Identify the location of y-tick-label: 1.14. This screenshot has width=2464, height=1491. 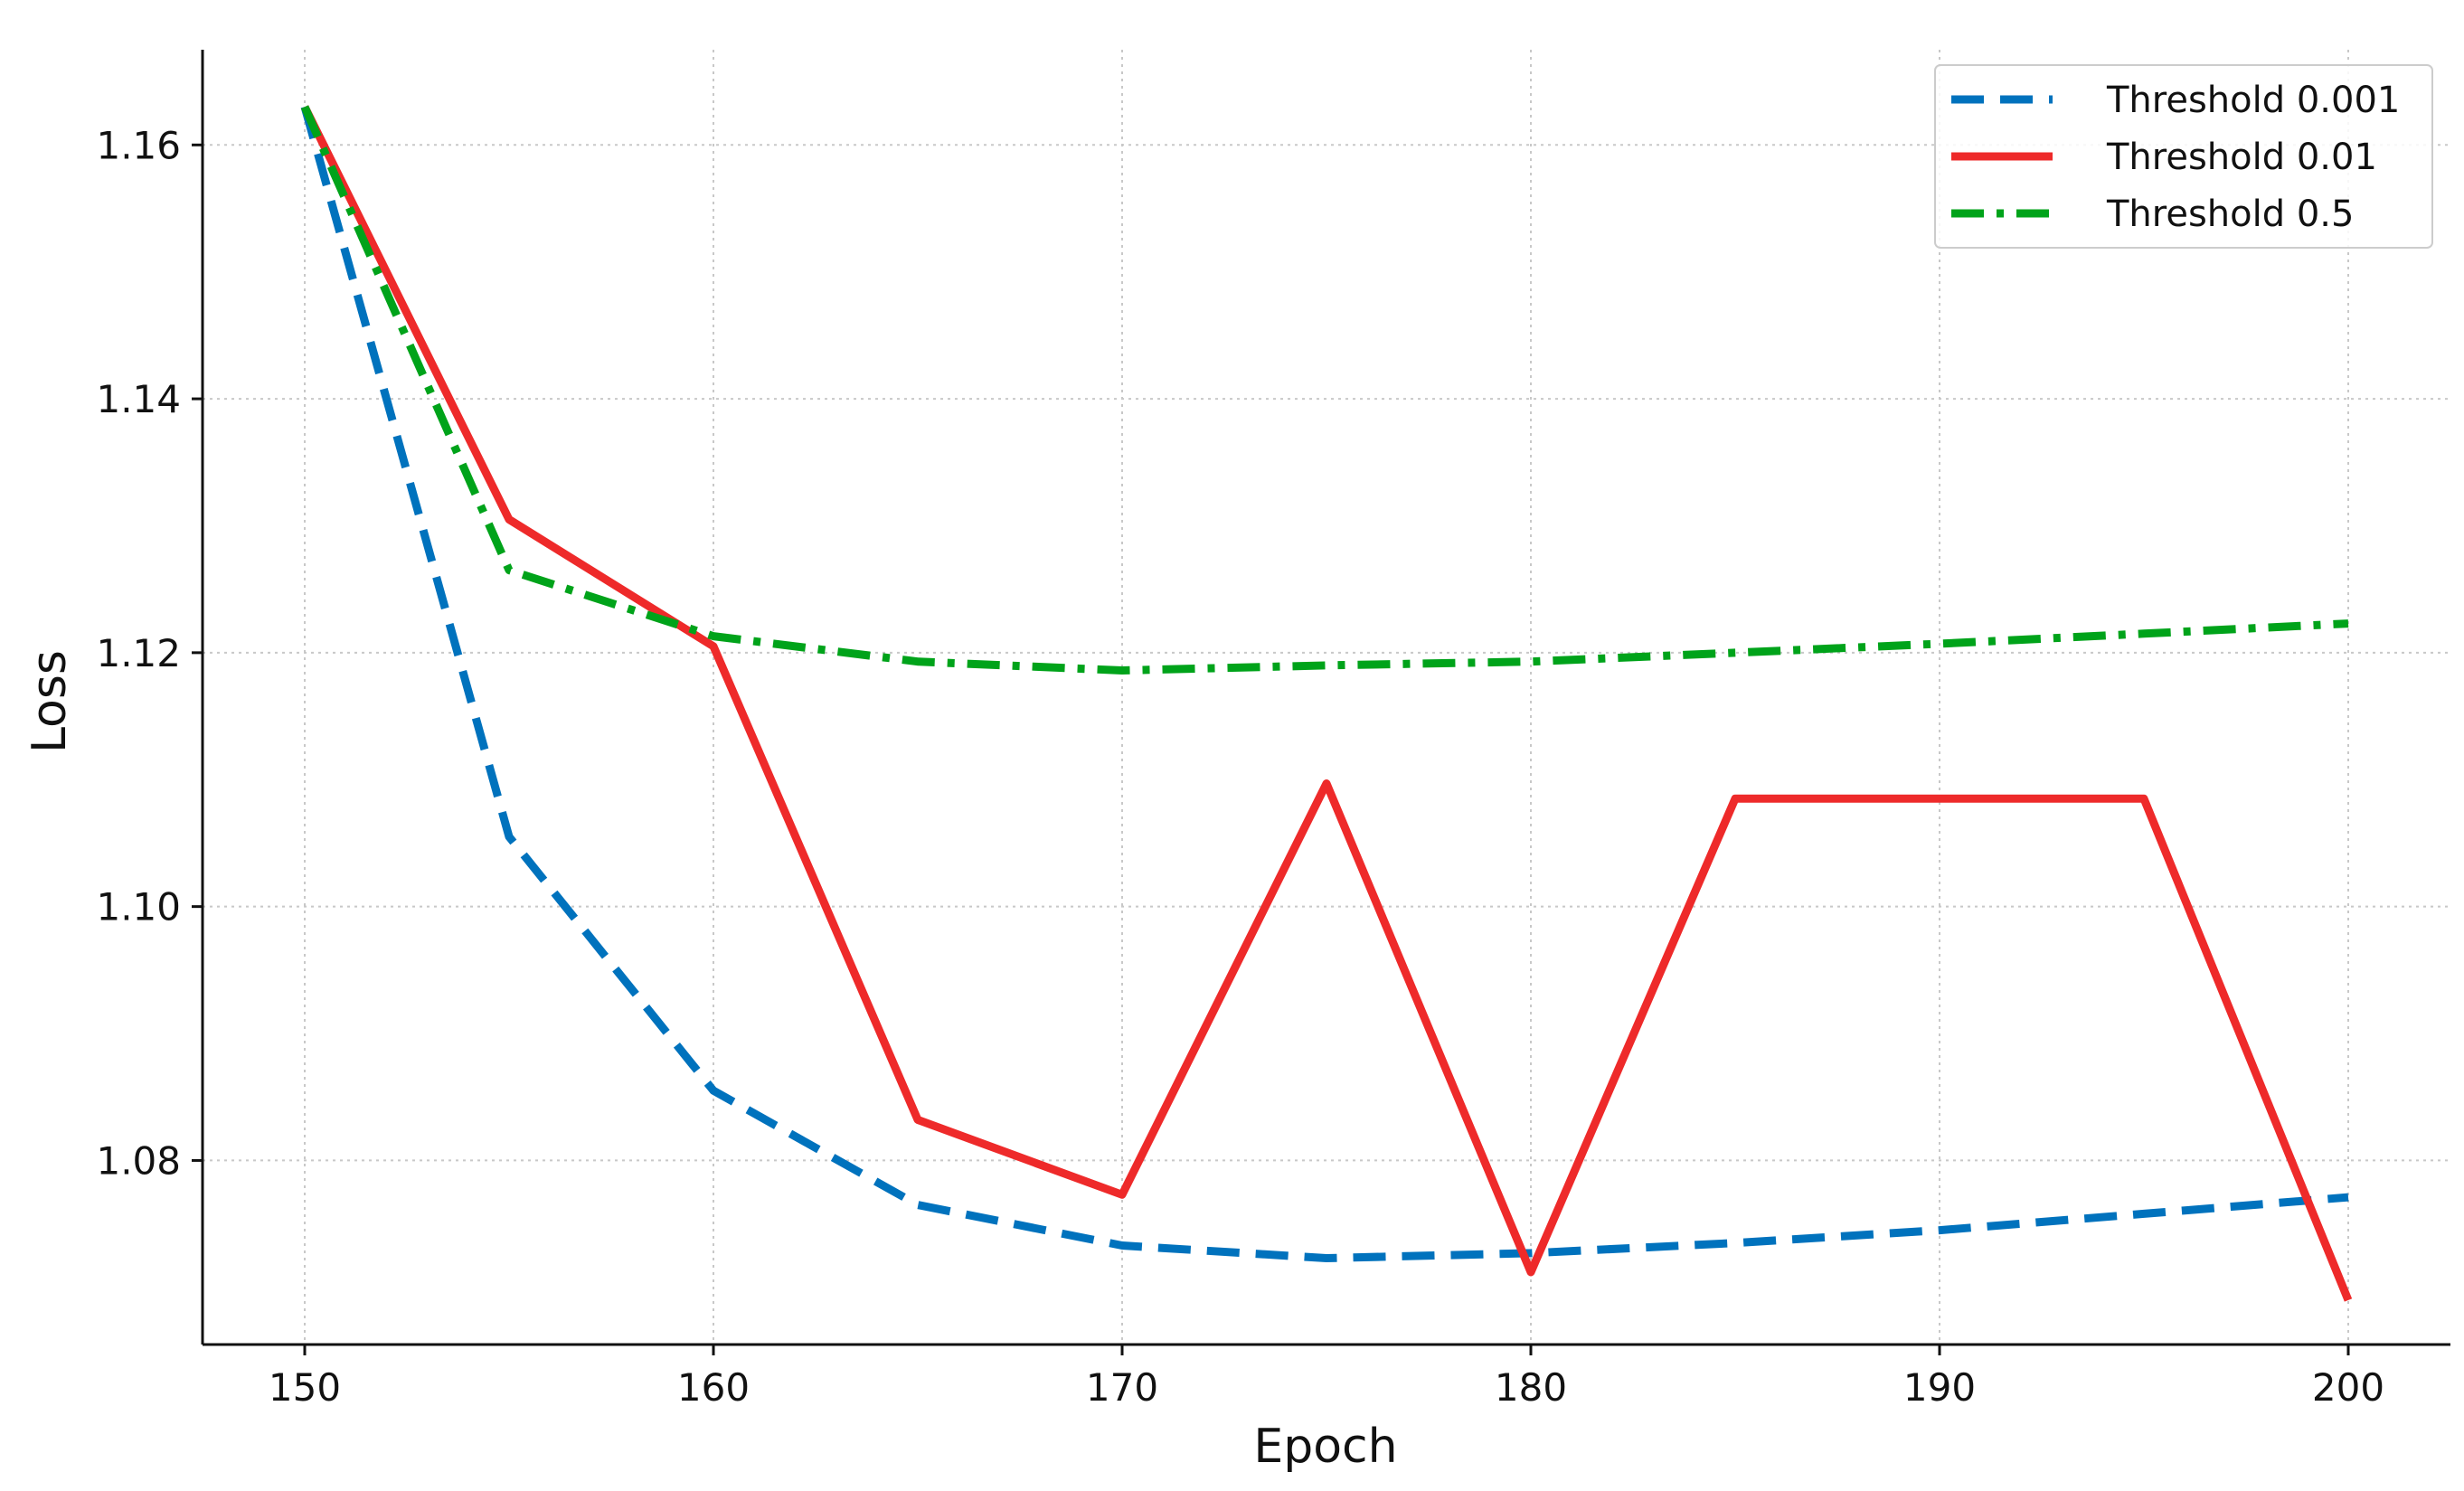
(138, 399).